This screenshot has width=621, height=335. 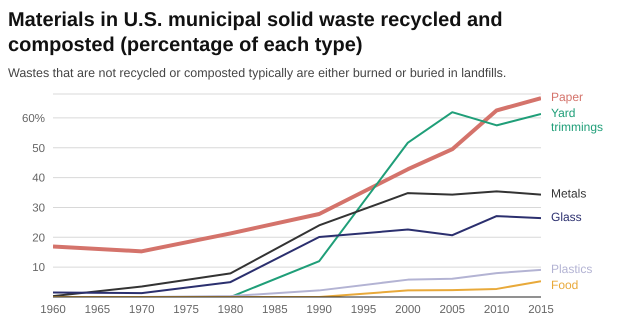 What do you see at coordinates (363, 310) in the screenshot?
I see `x-tick-label: 1995` at bounding box center [363, 310].